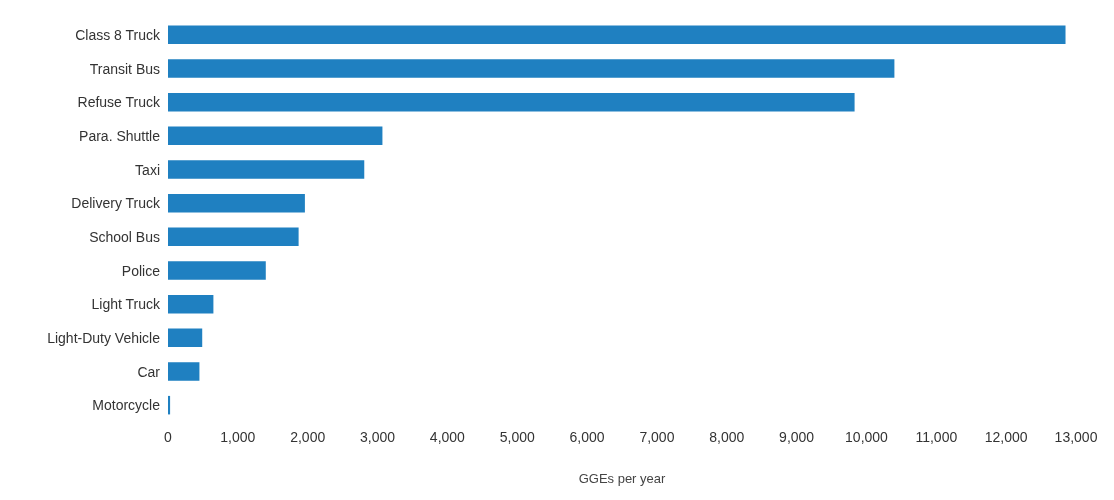 This screenshot has width=1114, height=500. I want to click on x-tick-label: 6,000, so click(587, 437).